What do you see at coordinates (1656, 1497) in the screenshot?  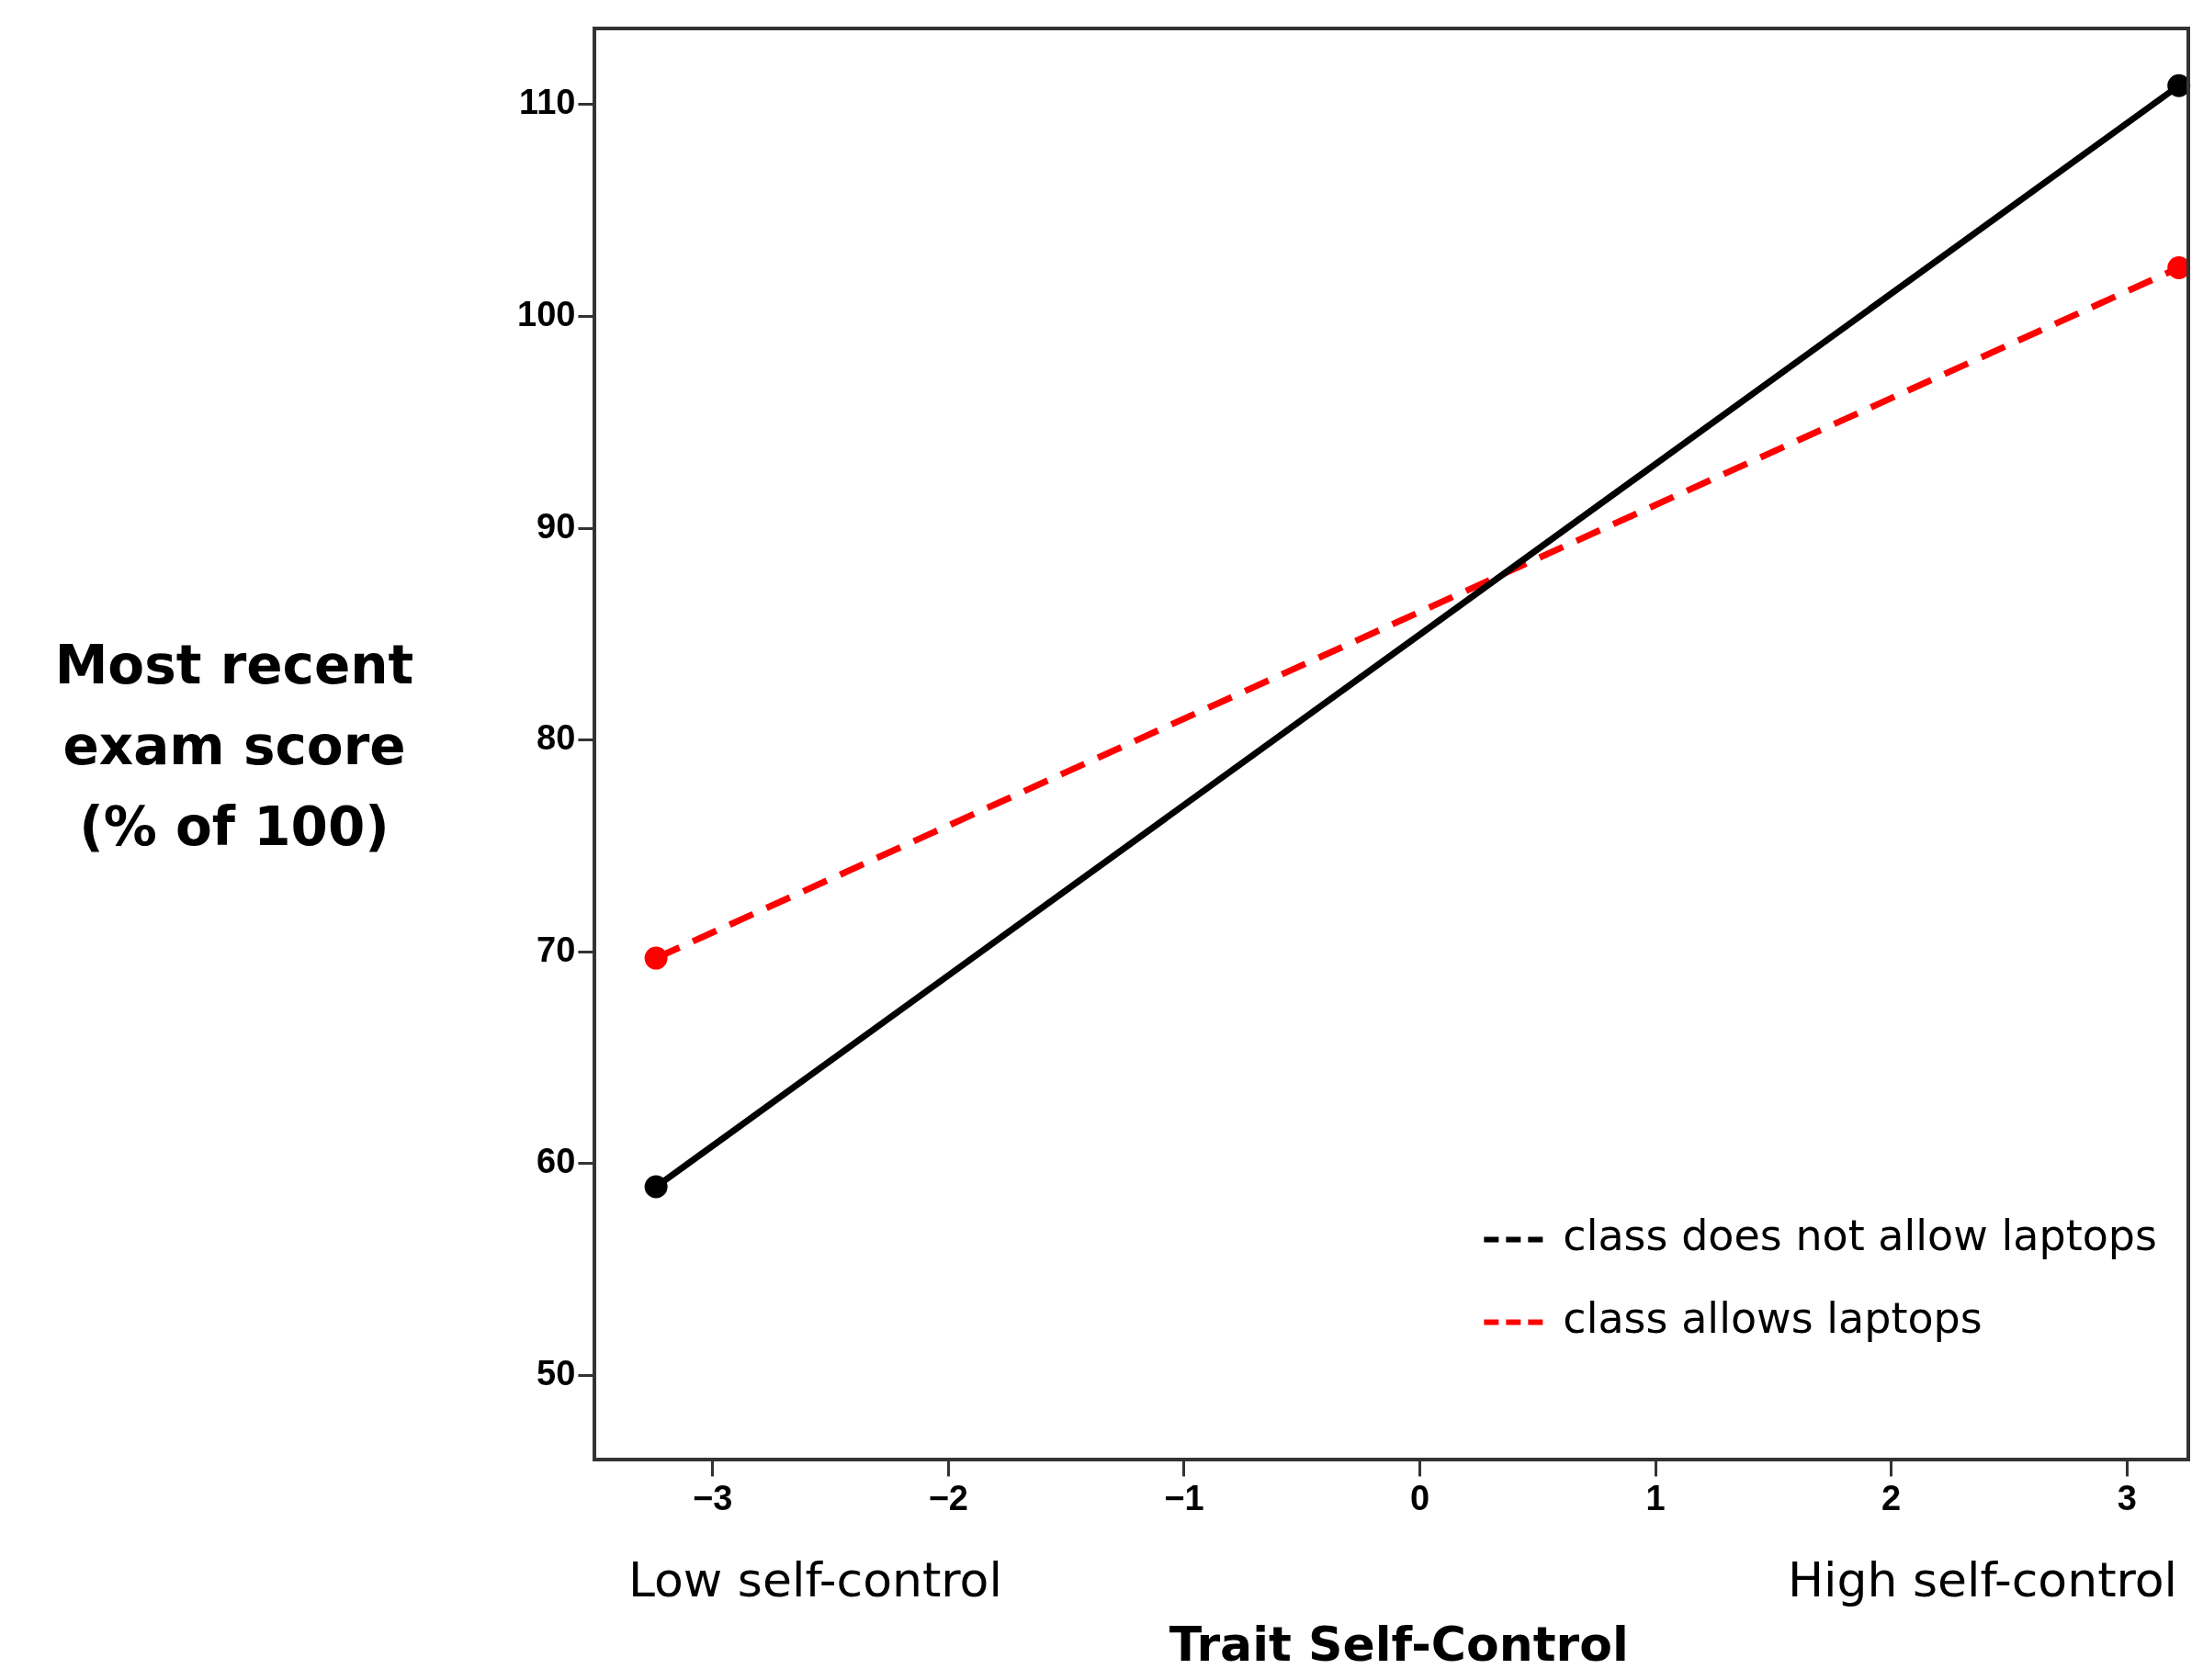 I see `x-tick-label: 1` at bounding box center [1656, 1497].